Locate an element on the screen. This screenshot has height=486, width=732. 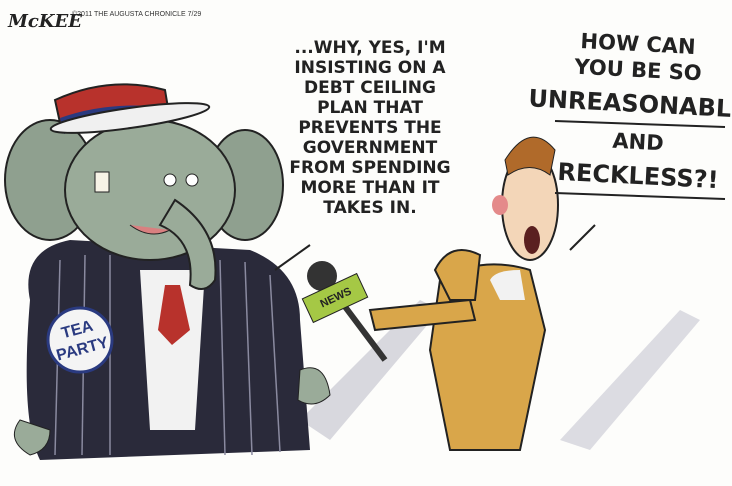
speech-line: ...WHY, YES, I'M is located at coordinates (369, 48).